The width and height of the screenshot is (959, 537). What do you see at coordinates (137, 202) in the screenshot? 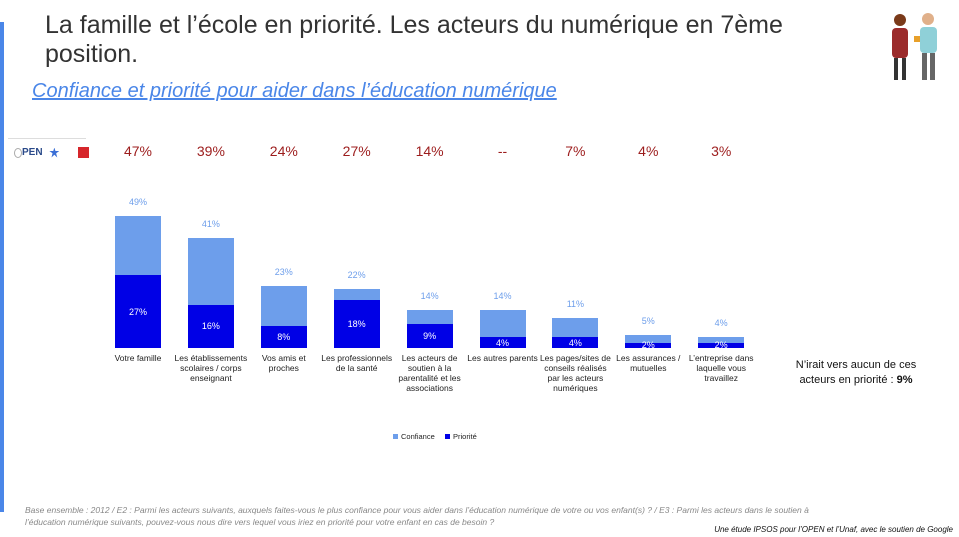
I see `value-label: 49%` at bounding box center [137, 202].